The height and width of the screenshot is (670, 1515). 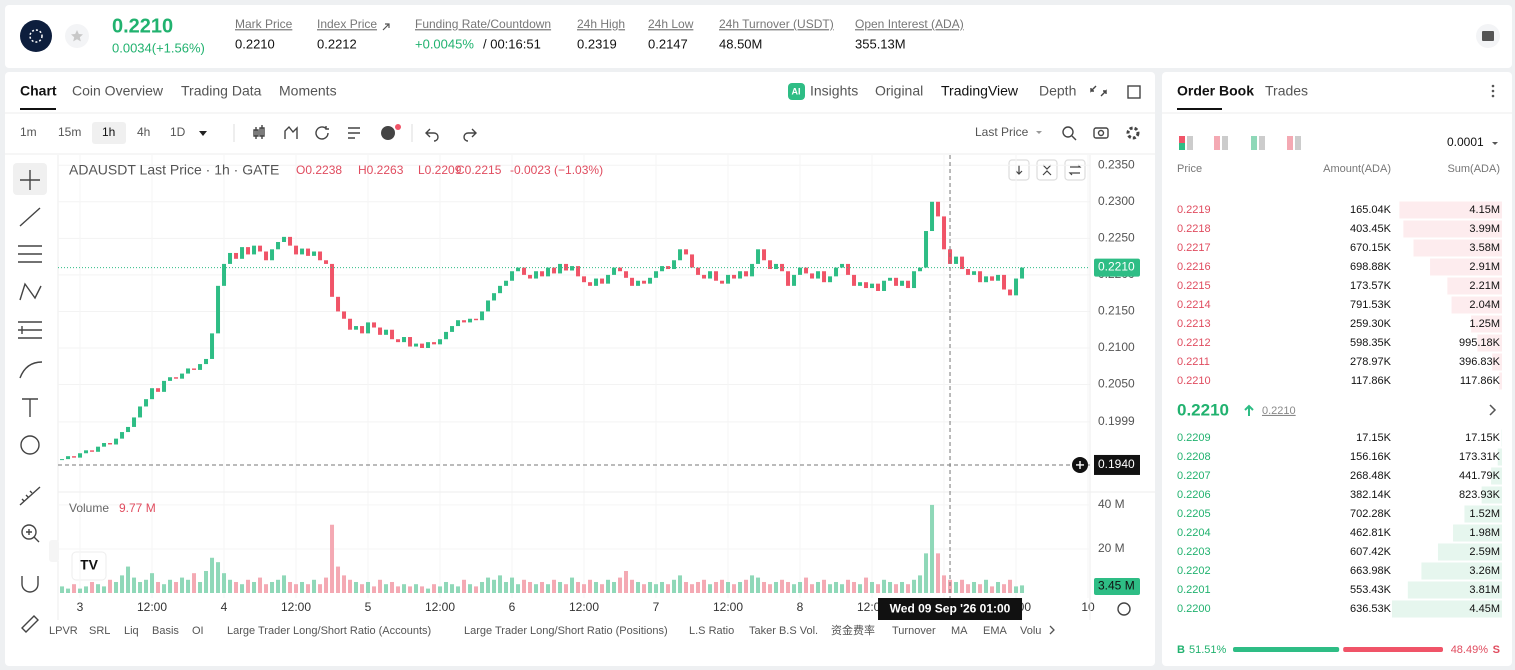 What do you see at coordinates (31, 370) in the screenshot?
I see `brush-tool` at bounding box center [31, 370].